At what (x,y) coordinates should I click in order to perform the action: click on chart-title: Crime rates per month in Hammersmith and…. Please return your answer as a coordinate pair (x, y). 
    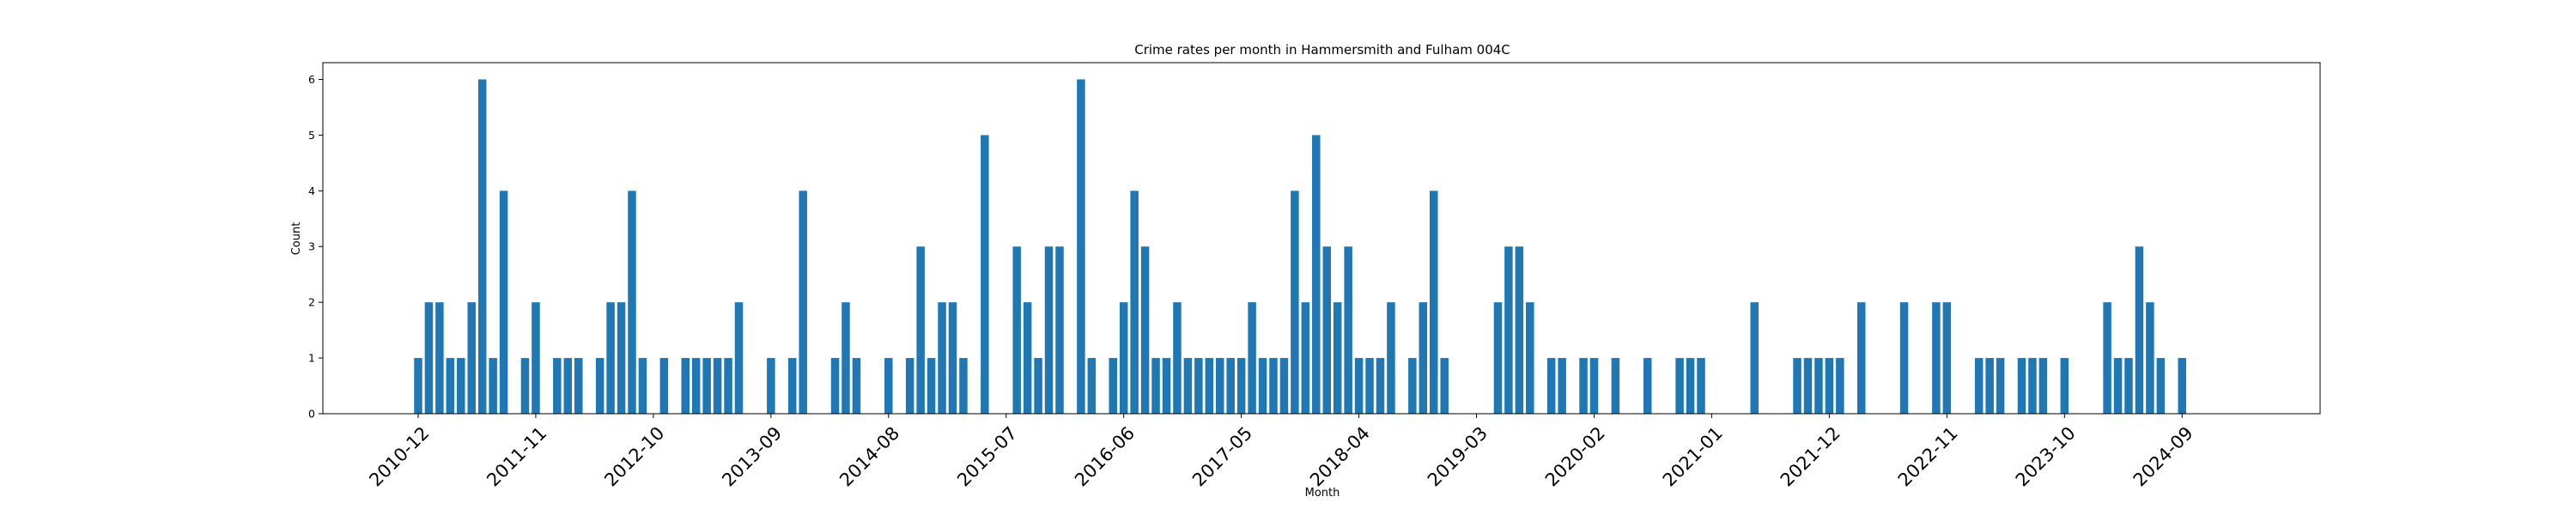
    Looking at the image, I should click on (1322, 50).